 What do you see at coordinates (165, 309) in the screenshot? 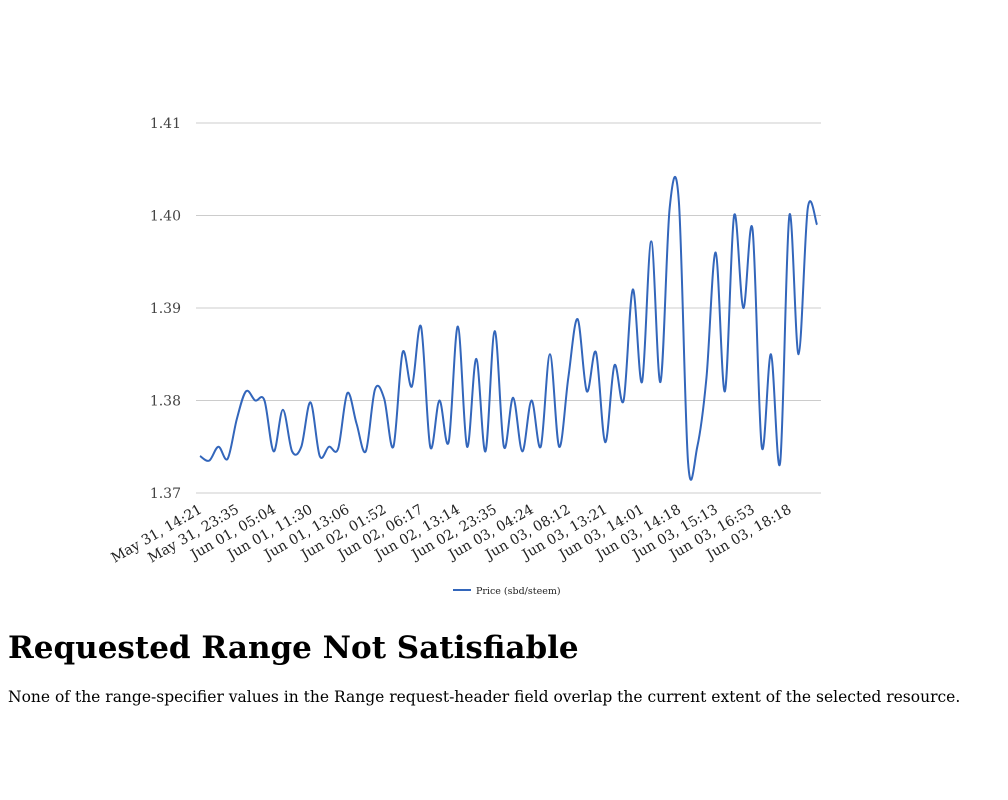
I see `y-tick-label: 1.39` at bounding box center [165, 309].